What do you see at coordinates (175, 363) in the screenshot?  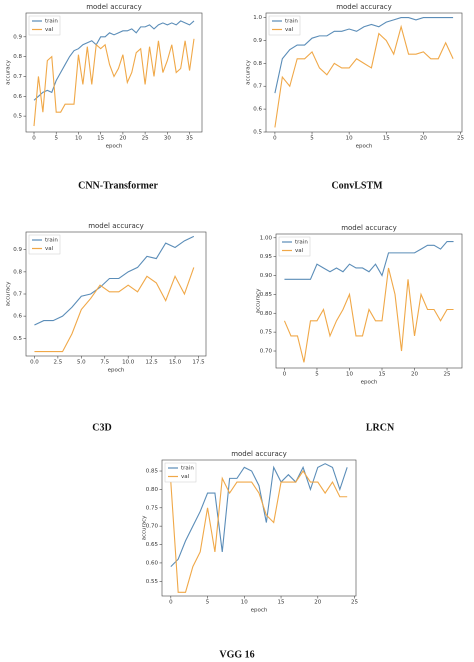 I see `x-tick-label: 15.0` at bounding box center [175, 363].